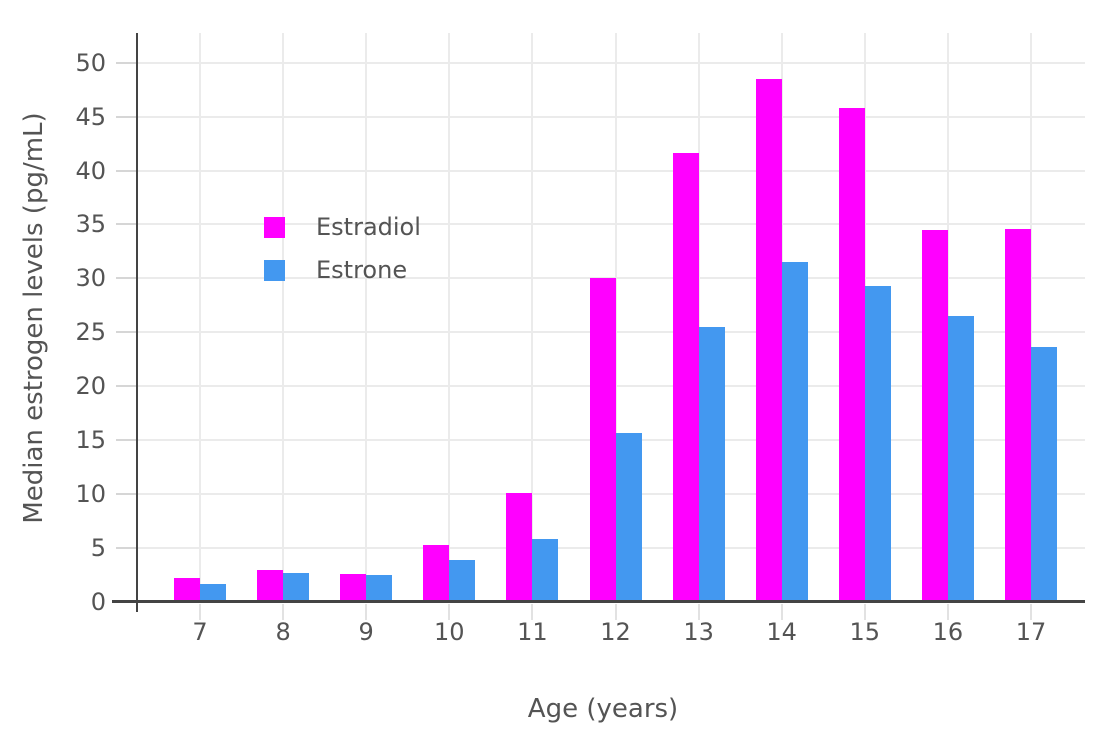  Describe the element at coordinates (98, 602) in the screenshot. I see `y-tick-label-0: 0` at that location.